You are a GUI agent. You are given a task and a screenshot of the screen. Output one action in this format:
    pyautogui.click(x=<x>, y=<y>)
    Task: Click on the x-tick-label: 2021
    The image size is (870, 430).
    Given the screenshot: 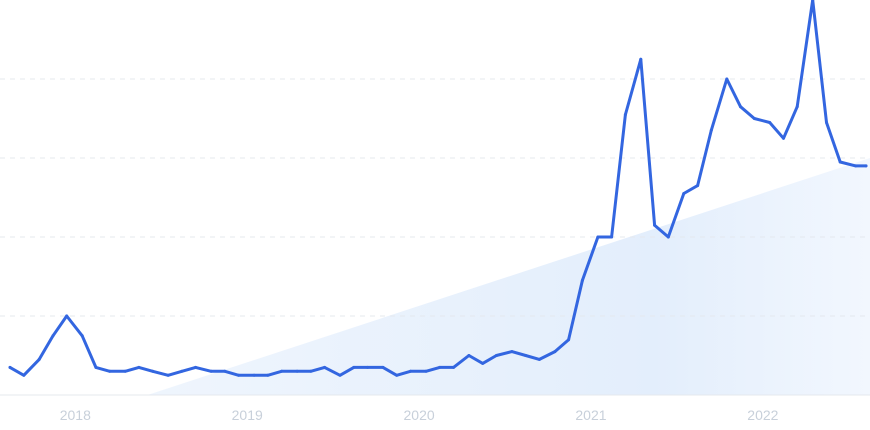 What is the action you would take?
    pyautogui.click(x=590, y=415)
    